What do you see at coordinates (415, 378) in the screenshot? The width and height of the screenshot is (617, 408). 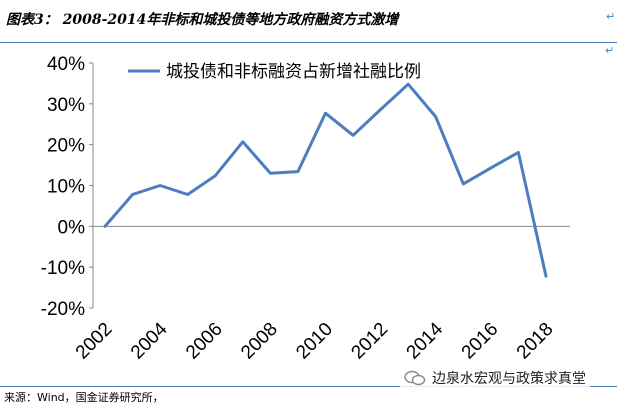 I see `wechat-icon` at bounding box center [415, 378].